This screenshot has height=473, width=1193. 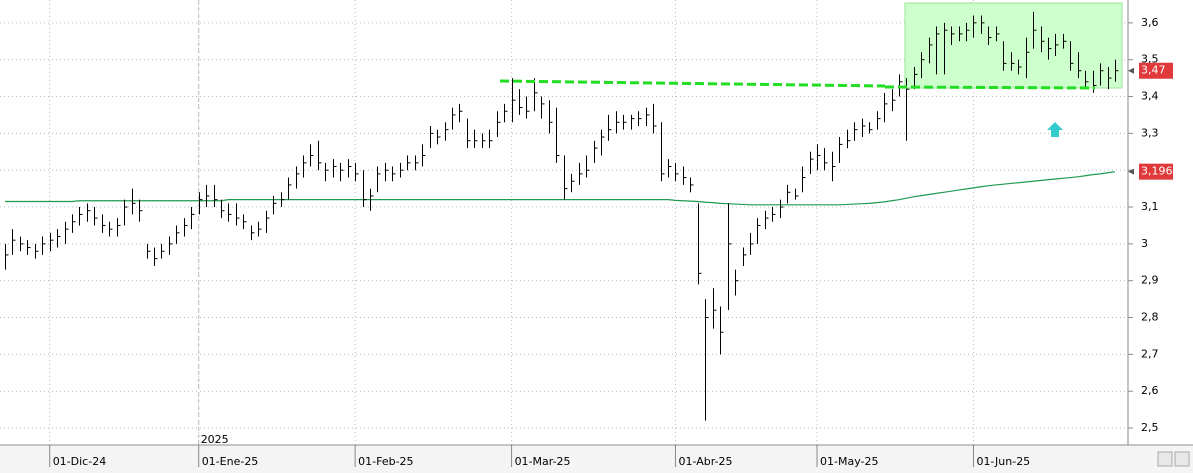 I want to click on x-tick-label: 01-Ene-25, so click(x=230, y=461).